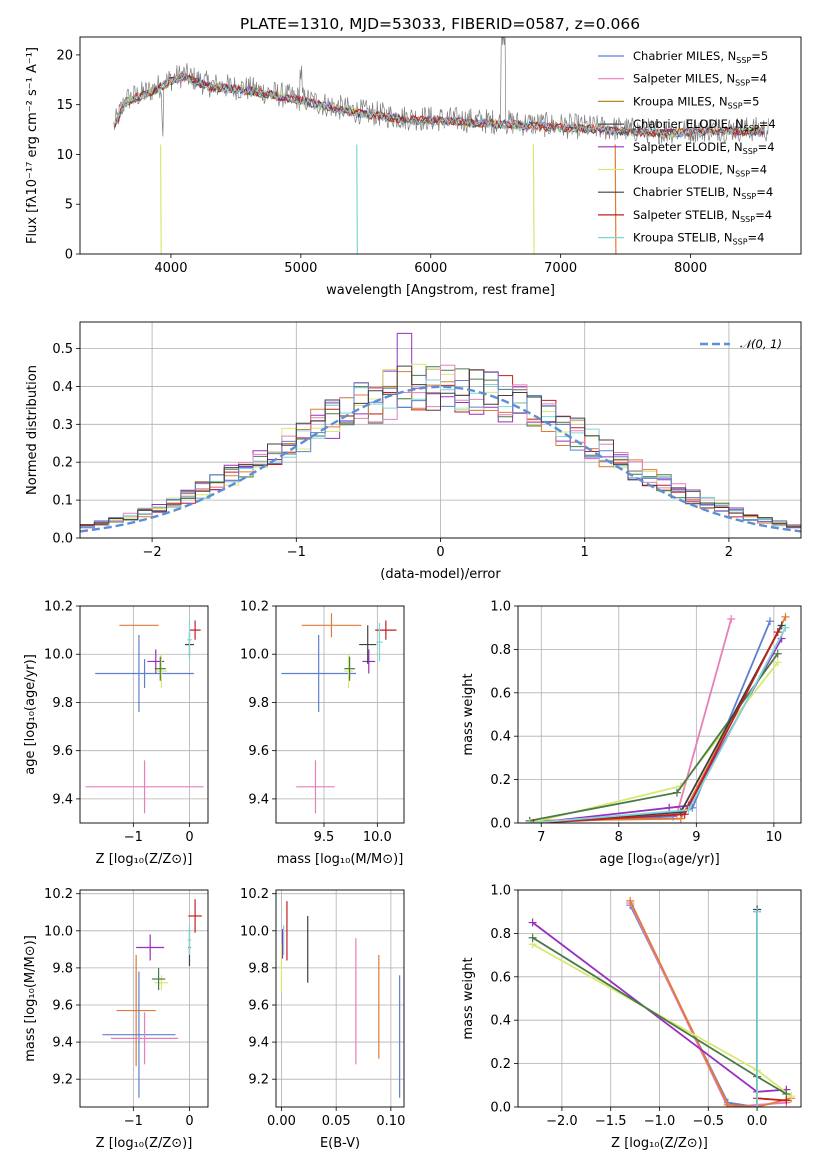  Describe the element at coordinates (62, 751) in the screenshot. I see `y-tick-label: 9.6` at that location.